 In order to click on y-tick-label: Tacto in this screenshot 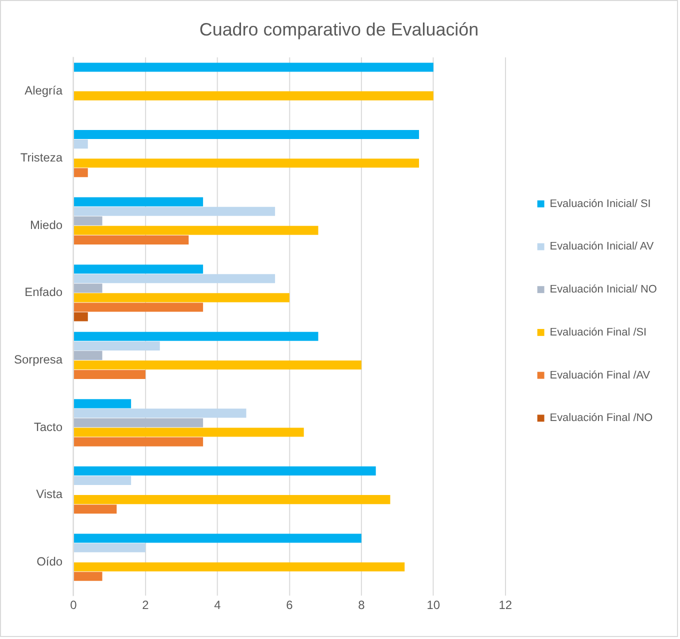, I will do `click(48, 427)`.